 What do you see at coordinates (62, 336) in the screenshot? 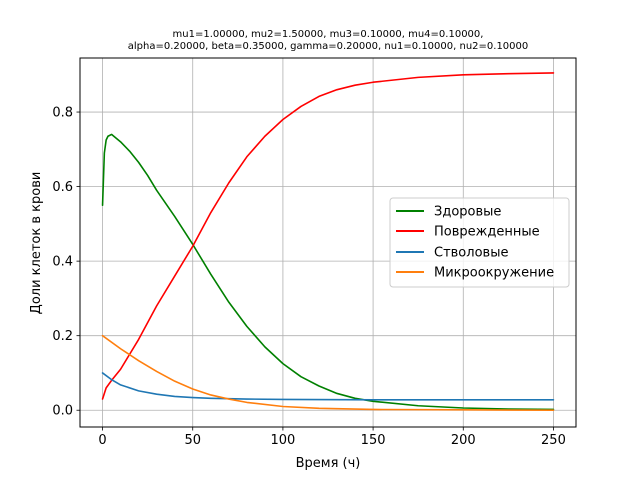
I see `y-tick-label: 0.2` at bounding box center [62, 336].